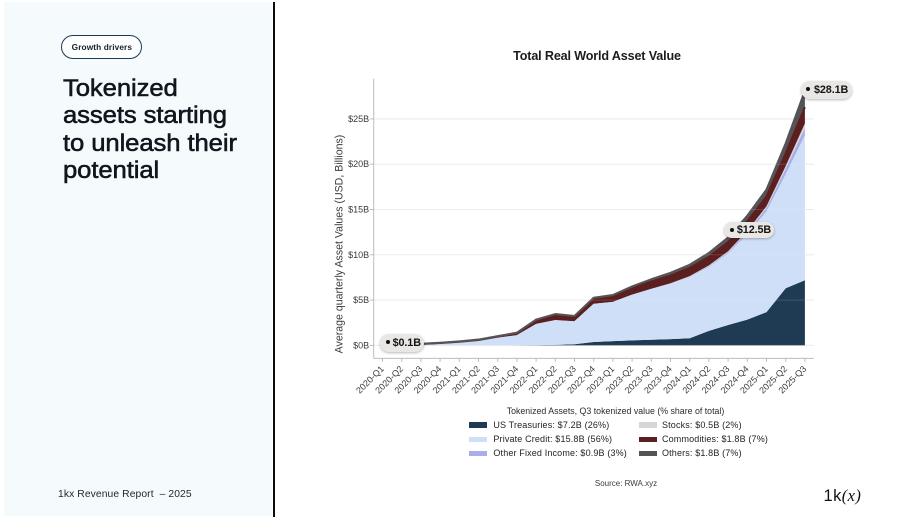 The width and height of the screenshot is (898, 518). I want to click on svg-text: $10B, so click(358, 255).